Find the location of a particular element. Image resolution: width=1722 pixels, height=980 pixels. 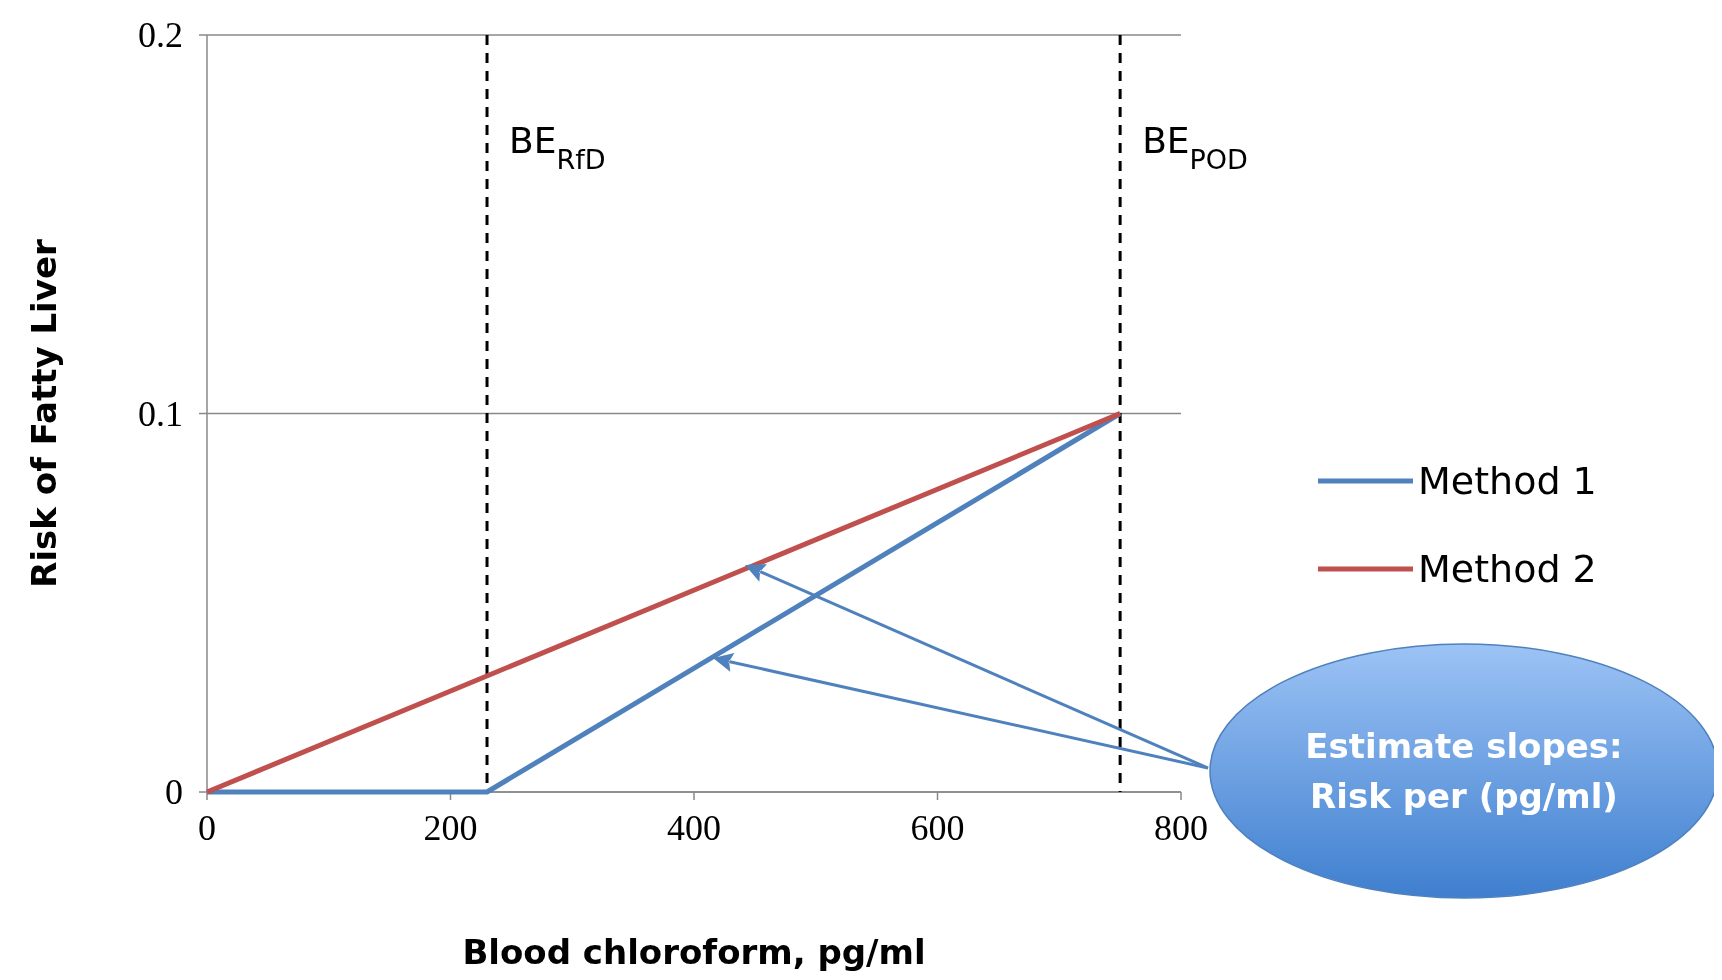

x-tick-label: 0 is located at coordinates (207, 828).